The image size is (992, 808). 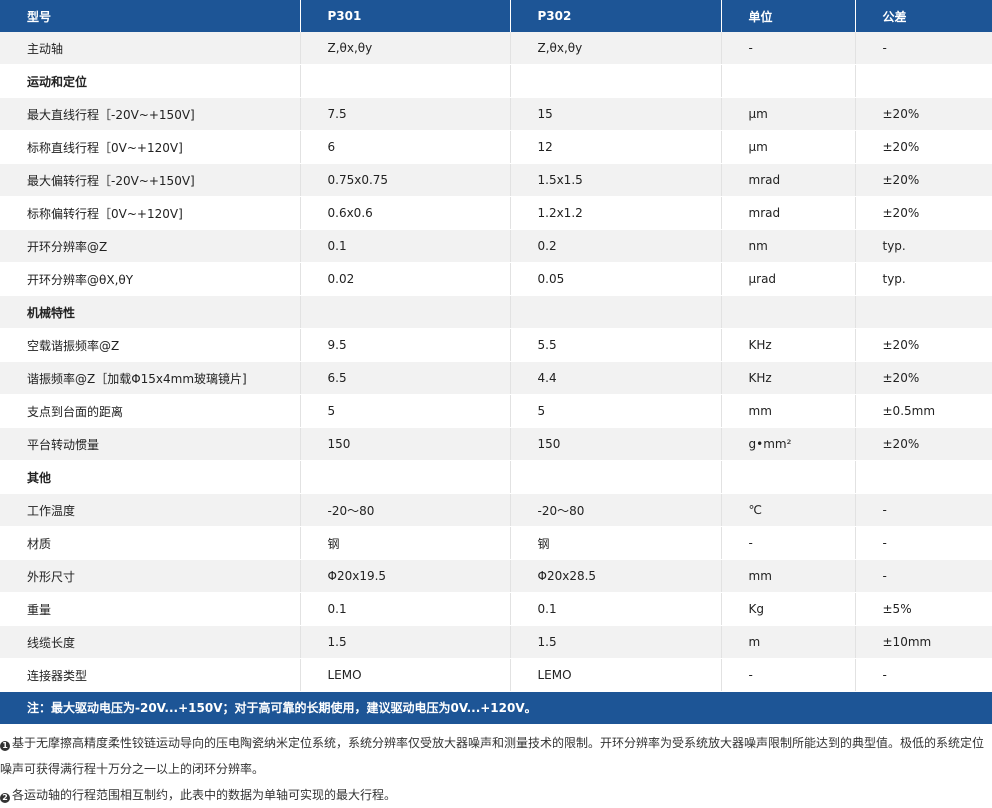 What do you see at coordinates (616, 477) in the screenshot?
I see `cell-p302` at bounding box center [616, 477].